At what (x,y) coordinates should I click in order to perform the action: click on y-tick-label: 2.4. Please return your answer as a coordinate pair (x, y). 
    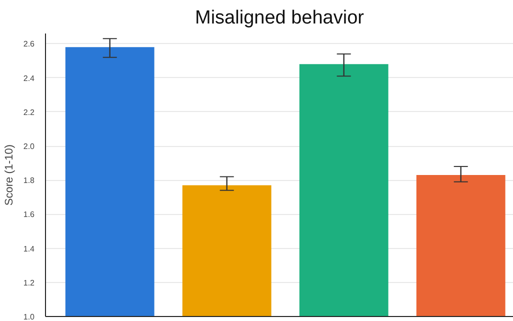
    Looking at the image, I should click on (29, 78).